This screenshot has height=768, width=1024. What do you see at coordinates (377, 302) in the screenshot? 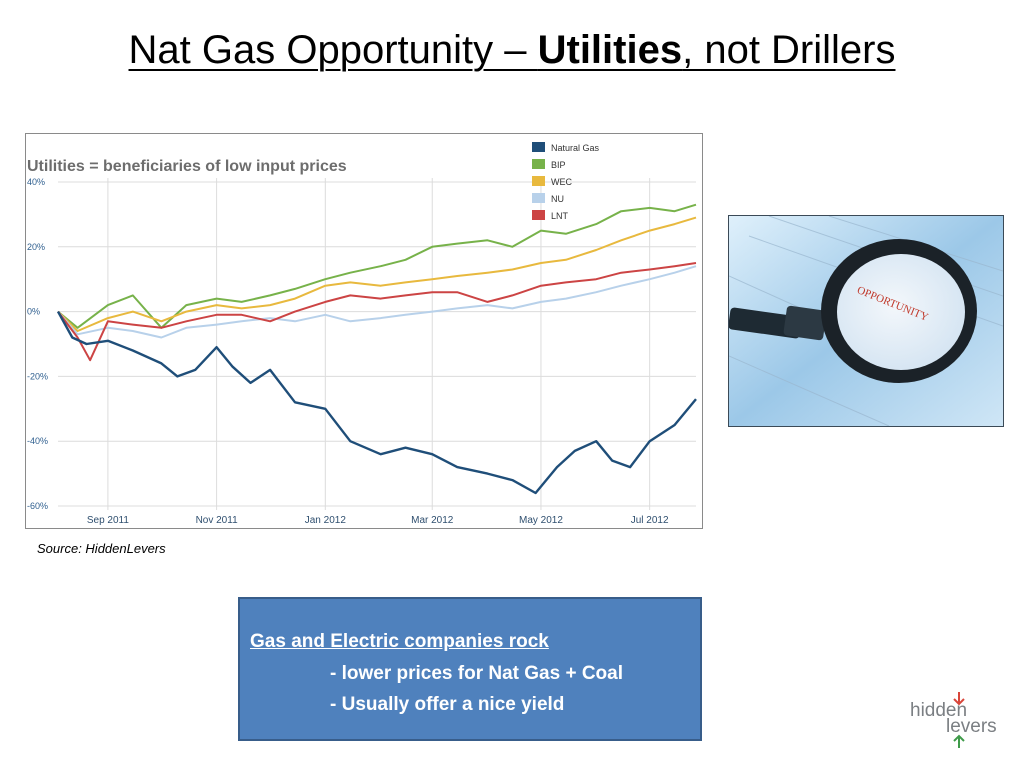
I see `series-line-nu` at bounding box center [377, 302].